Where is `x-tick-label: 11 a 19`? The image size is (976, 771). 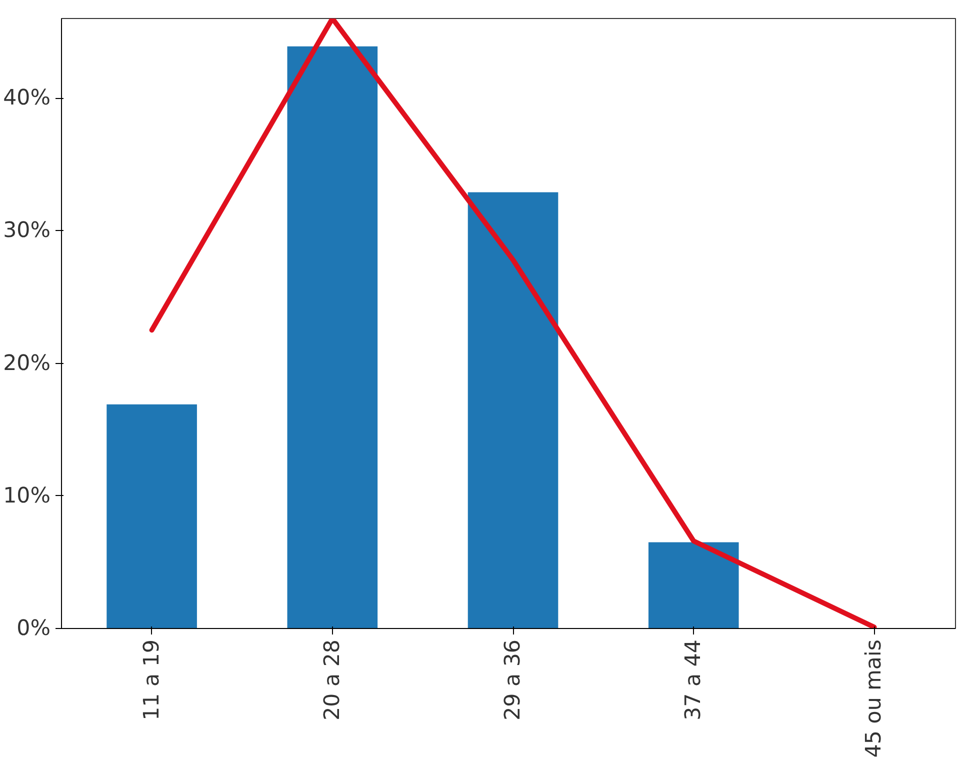 x-tick-label: 11 a 19 is located at coordinates (151, 679).